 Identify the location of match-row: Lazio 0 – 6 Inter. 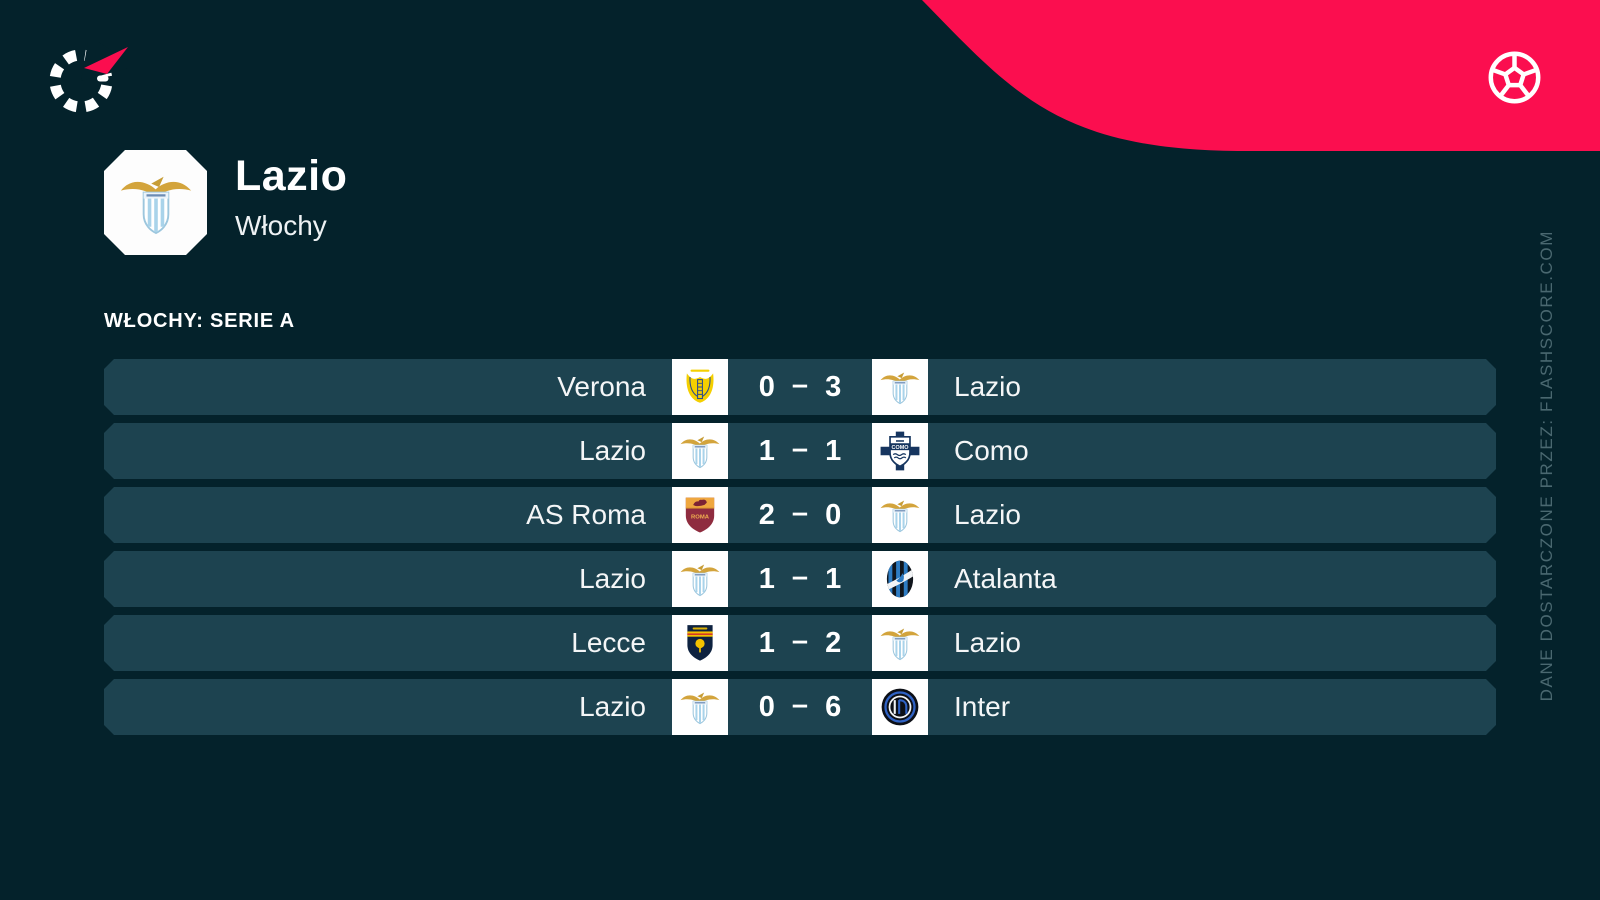
(800, 707).